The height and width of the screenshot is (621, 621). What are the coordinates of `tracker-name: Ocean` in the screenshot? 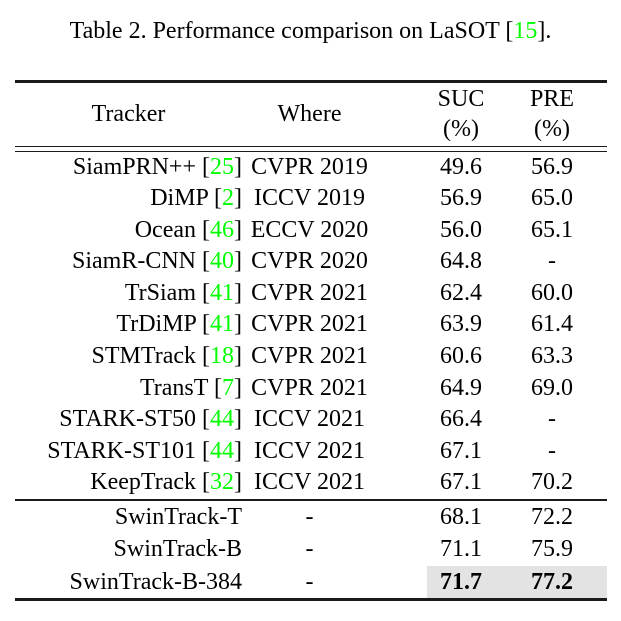 It's located at (165, 229).